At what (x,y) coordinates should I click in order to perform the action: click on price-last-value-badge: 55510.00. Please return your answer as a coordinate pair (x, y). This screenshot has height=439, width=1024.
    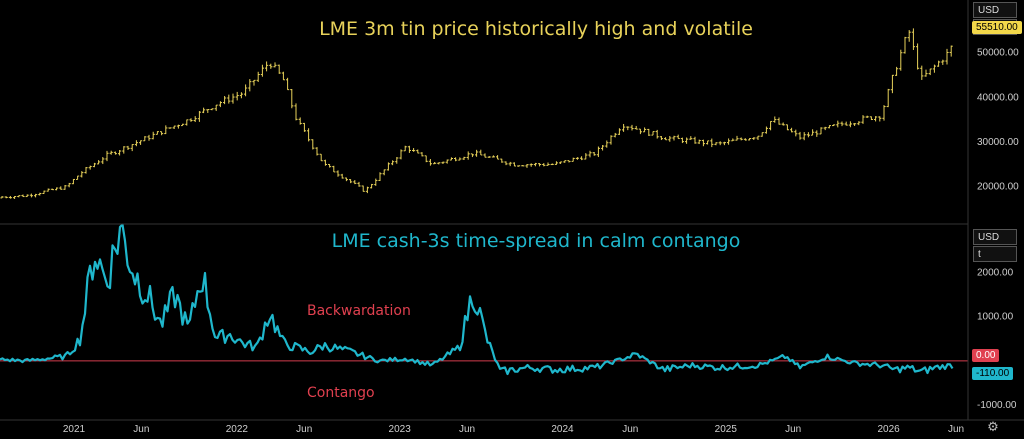
    Looking at the image, I should click on (997, 28).